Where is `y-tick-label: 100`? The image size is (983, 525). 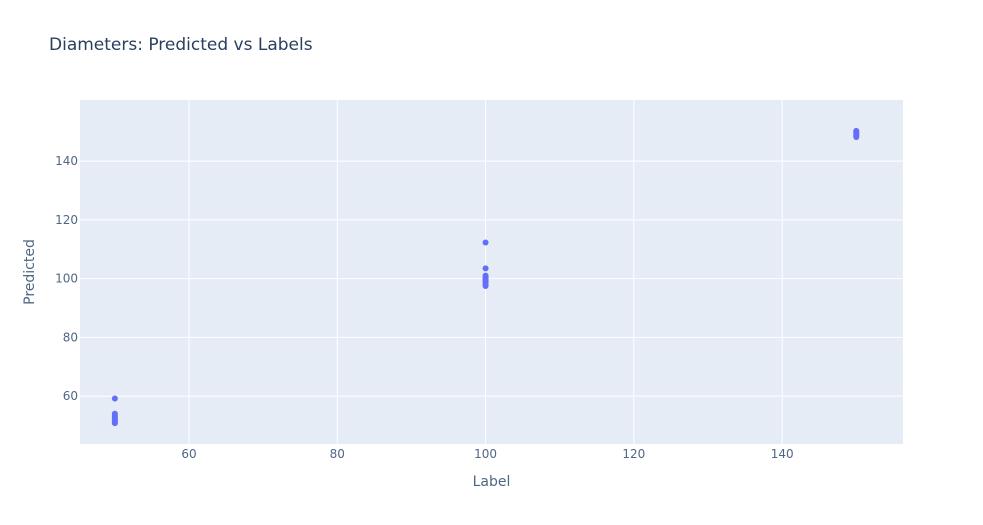
y-tick-label: 100 is located at coordinates (66, 279).